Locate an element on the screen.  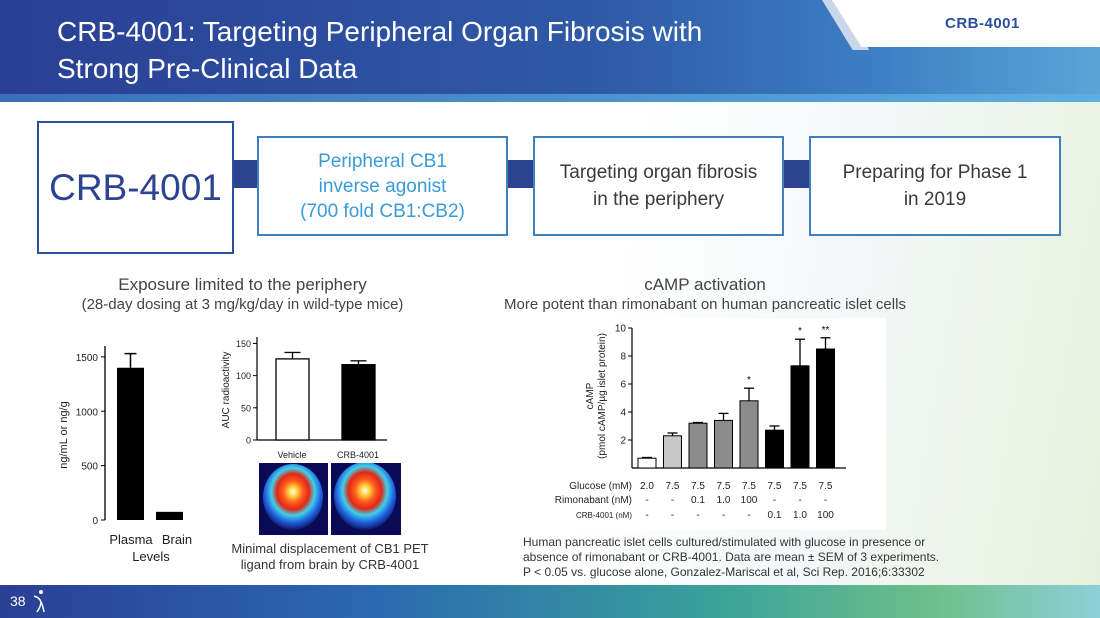
chart1-tick-label: 500 is located at coordinates (89, 467).